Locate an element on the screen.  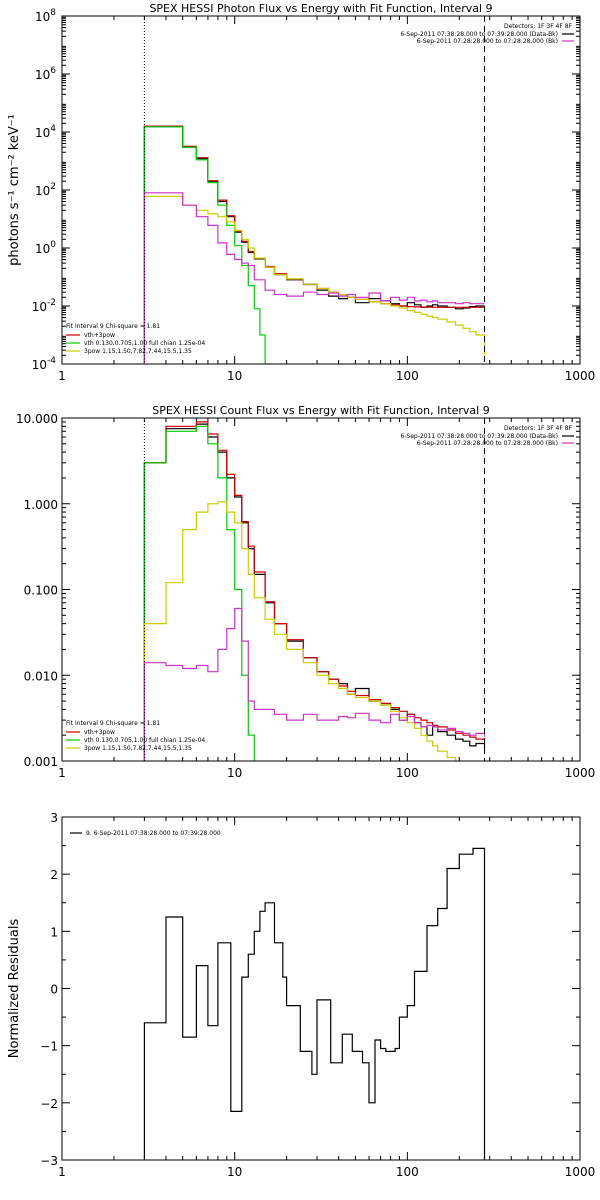
y-tick-exponent: -2 is located at coordinates (51, 303).